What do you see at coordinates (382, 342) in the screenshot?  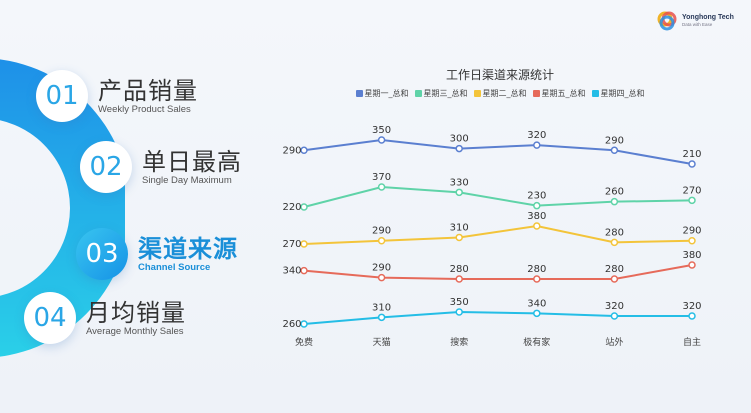 I see `x-tick-label: 天猫` at bounding box center [382, 342].